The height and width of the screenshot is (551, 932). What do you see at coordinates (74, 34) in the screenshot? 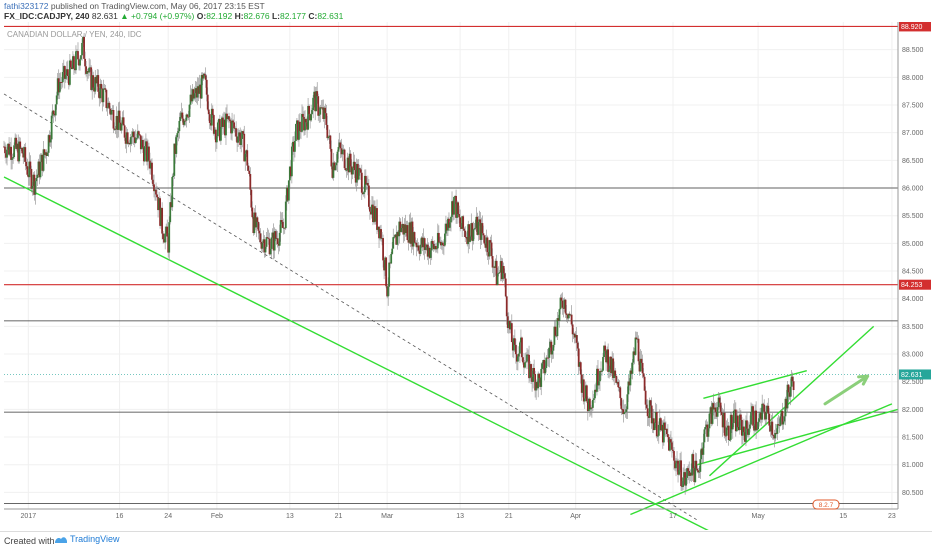
I see `chart-title: CANADIAN DOLLAR / YEN, 240, IDC` at bounding box center [74, 34].